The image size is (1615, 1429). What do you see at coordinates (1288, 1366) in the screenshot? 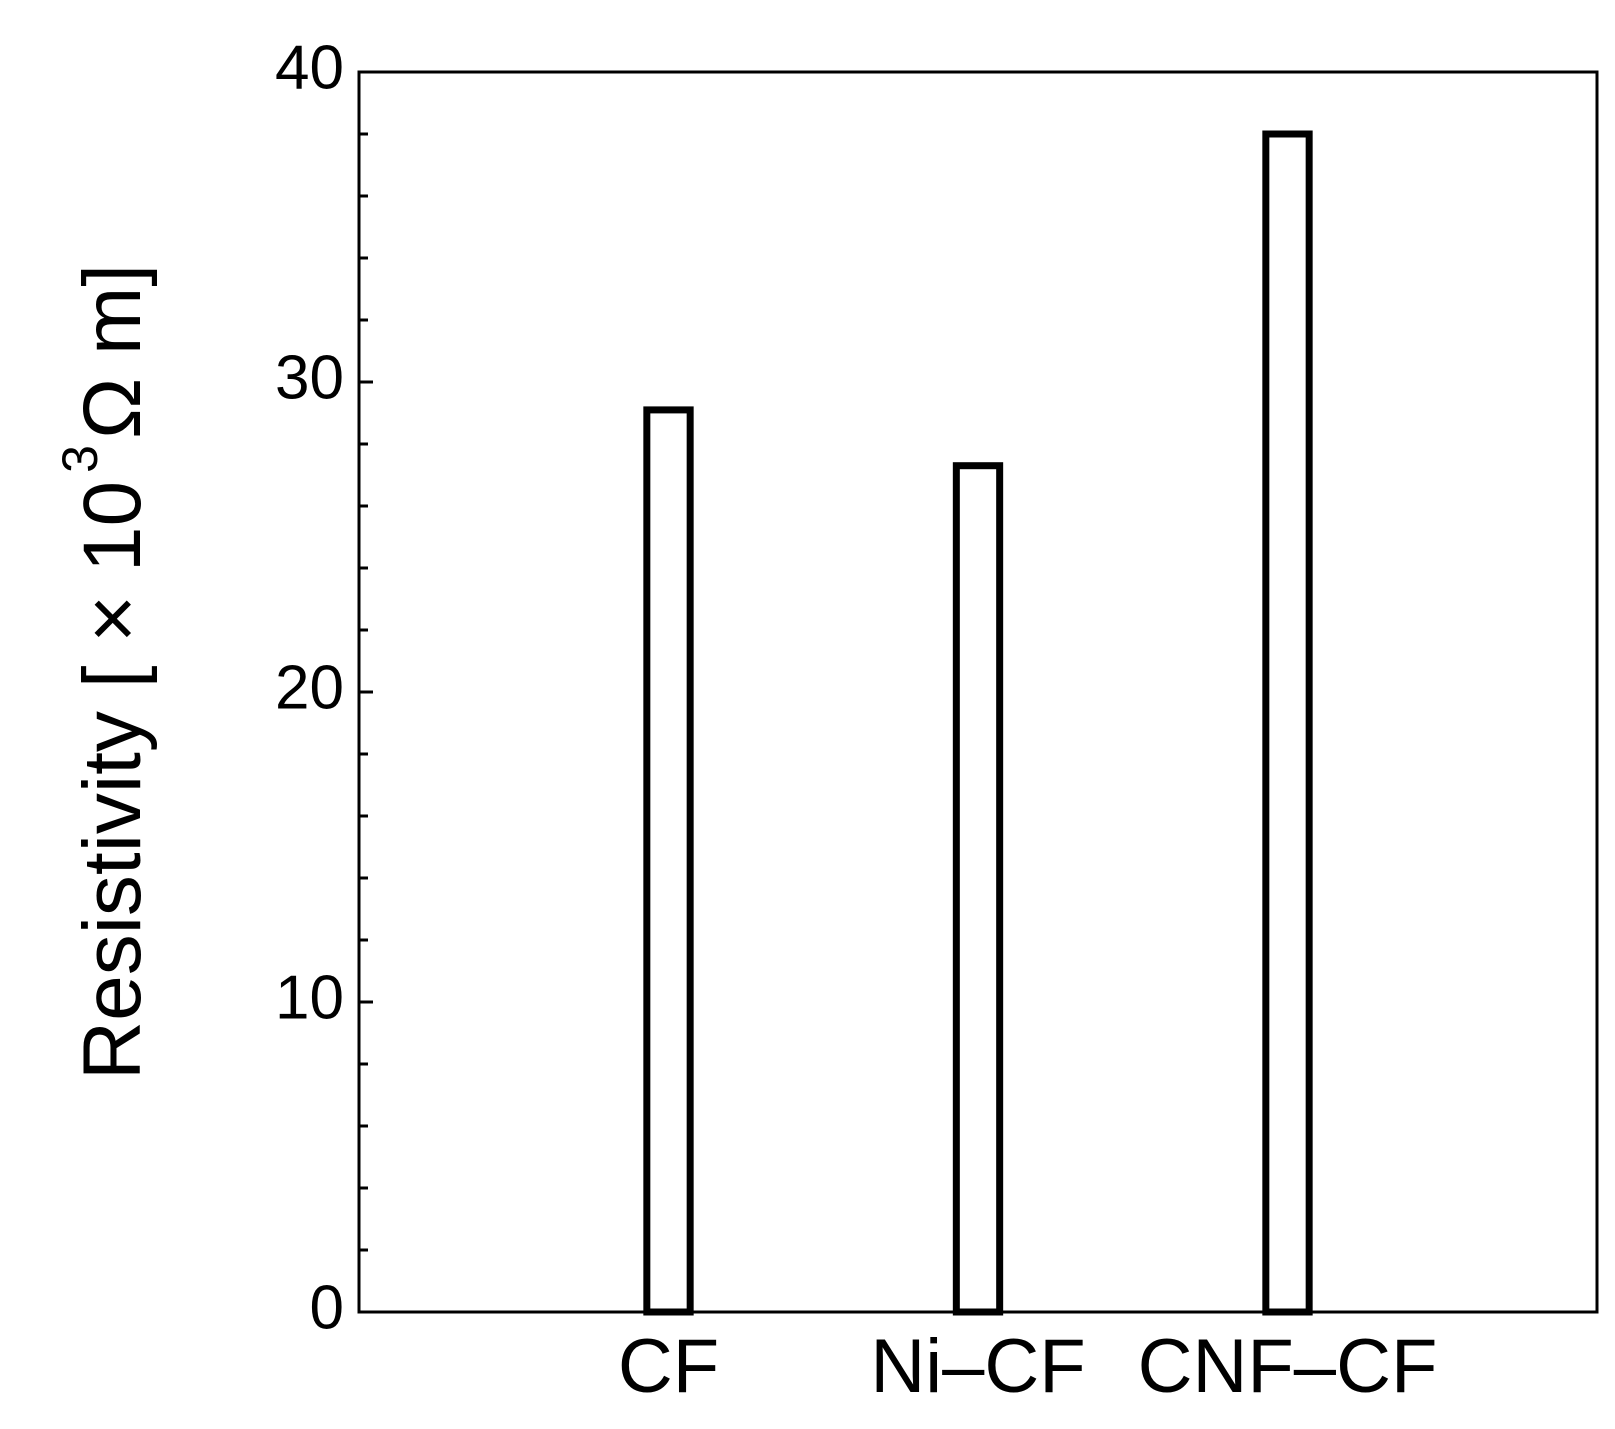
I see `x-tick-label: CNF–CF` at bounding box center [1288, 1366].